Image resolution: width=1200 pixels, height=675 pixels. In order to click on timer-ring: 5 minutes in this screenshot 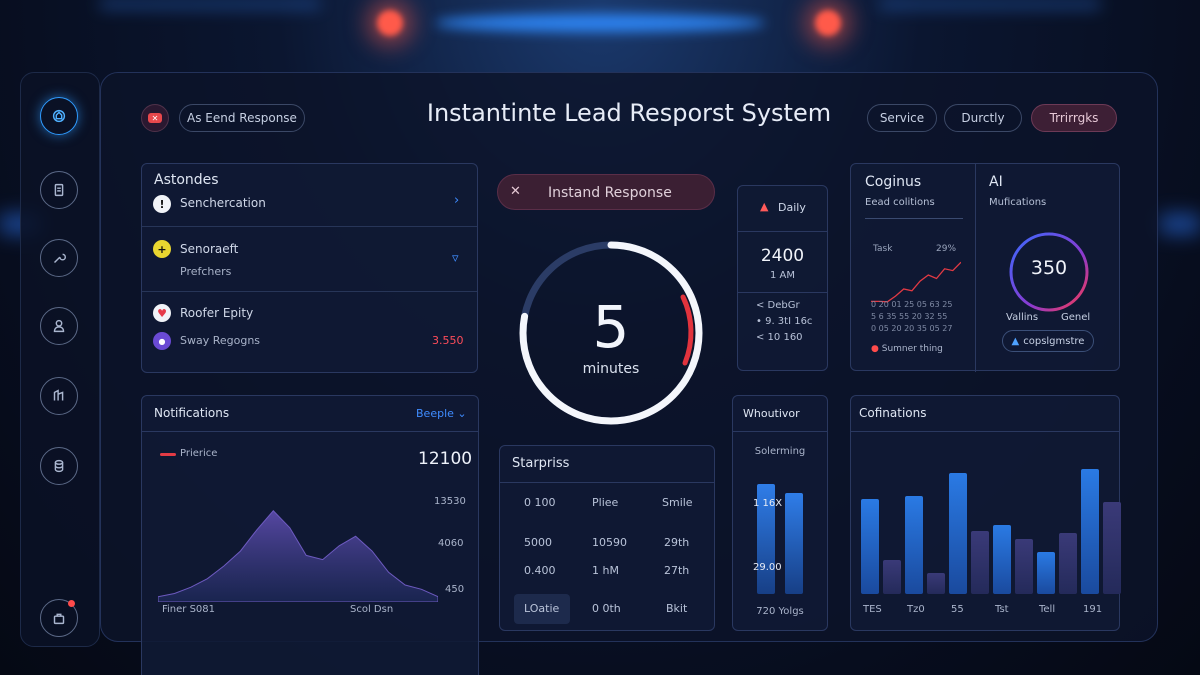, I will do `click(611, 333)`.